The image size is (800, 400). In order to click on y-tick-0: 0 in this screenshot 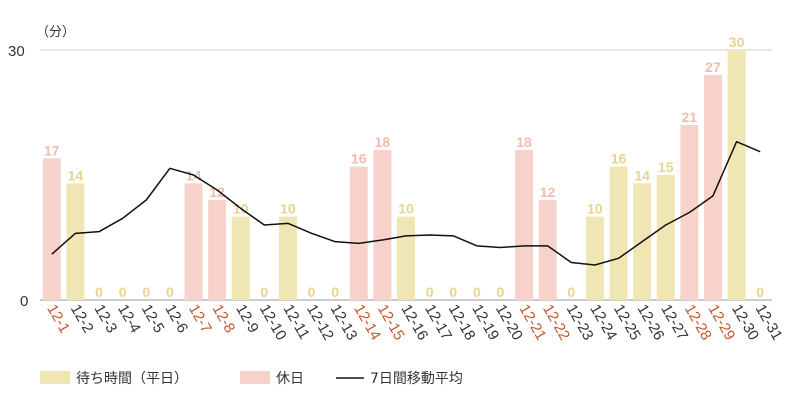, I will do `click(24, 301)`.